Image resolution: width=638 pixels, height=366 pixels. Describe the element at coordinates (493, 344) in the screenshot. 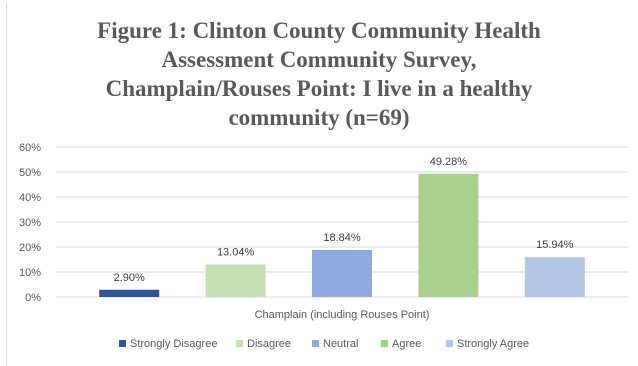

I see `legend-label: Strongly Agree` at that location.